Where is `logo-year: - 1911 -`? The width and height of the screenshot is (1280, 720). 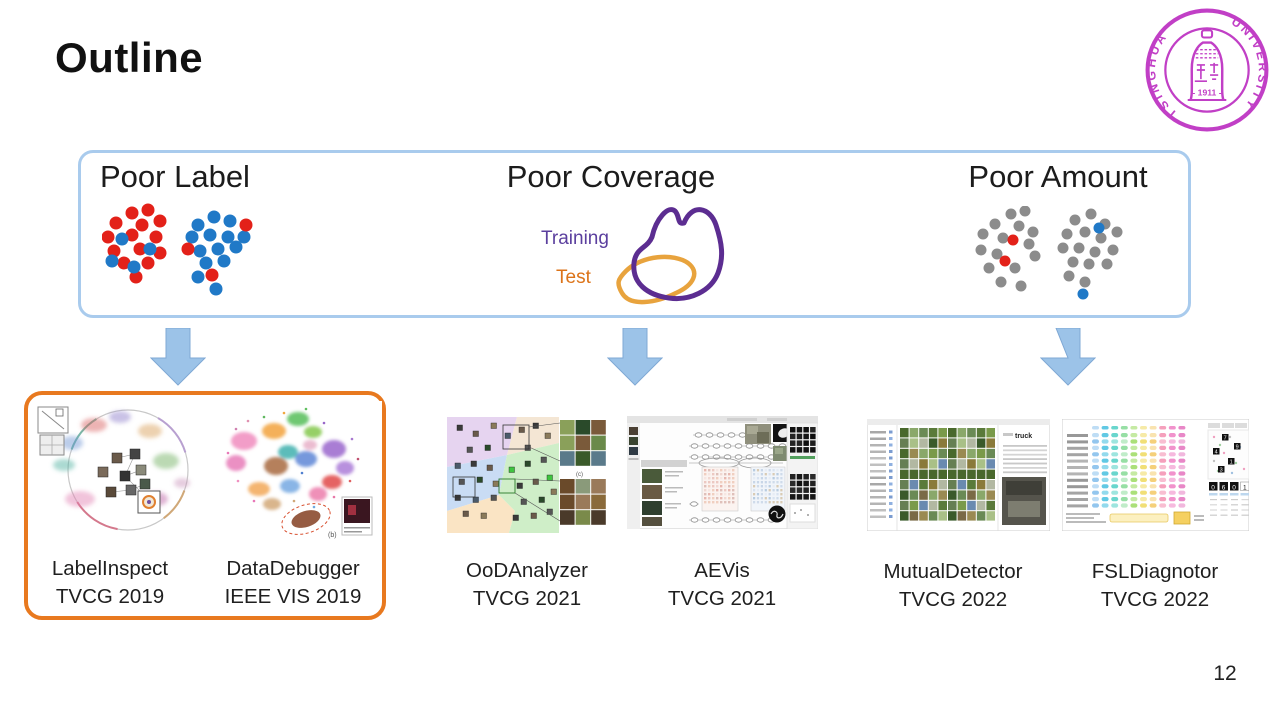 logo-year: - 1911 - is located at coordinates (1206, 92).